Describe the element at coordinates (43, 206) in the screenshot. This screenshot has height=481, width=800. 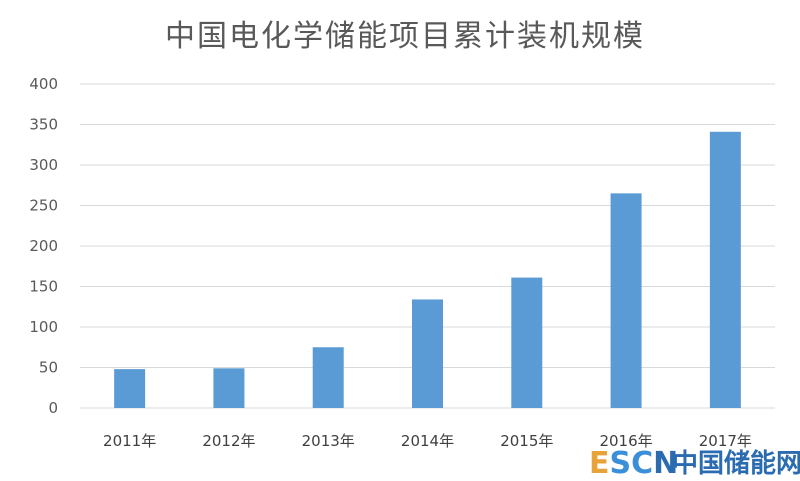
I see `y-tick-label: 250` at that location.